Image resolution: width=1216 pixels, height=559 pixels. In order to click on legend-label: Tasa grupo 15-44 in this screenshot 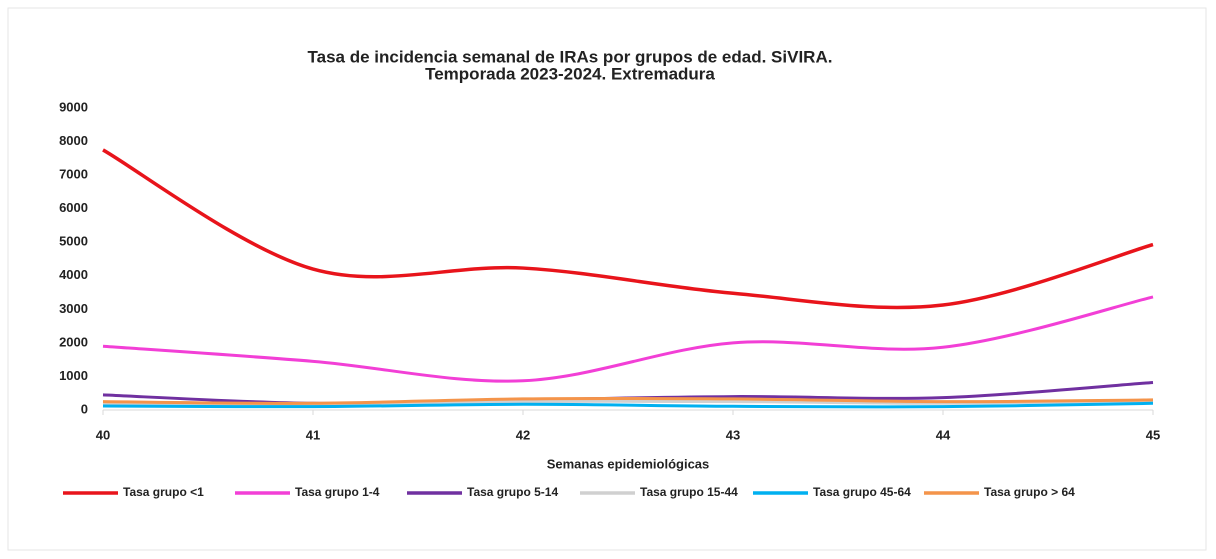, I will do `click(689, 492)`.